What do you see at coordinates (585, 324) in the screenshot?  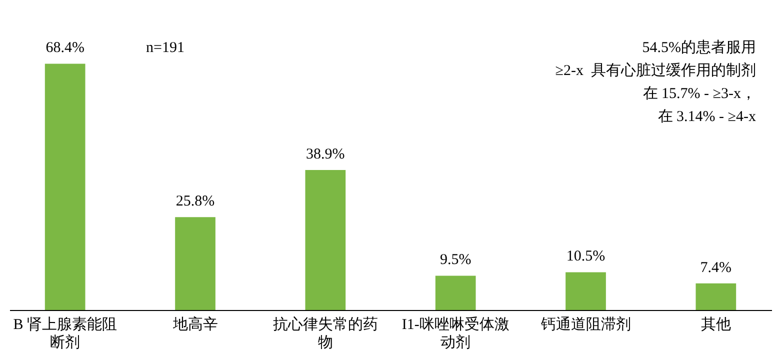 I see `x-tick-label: 钙通道阻滞剂` at bounding box center [585, 324].